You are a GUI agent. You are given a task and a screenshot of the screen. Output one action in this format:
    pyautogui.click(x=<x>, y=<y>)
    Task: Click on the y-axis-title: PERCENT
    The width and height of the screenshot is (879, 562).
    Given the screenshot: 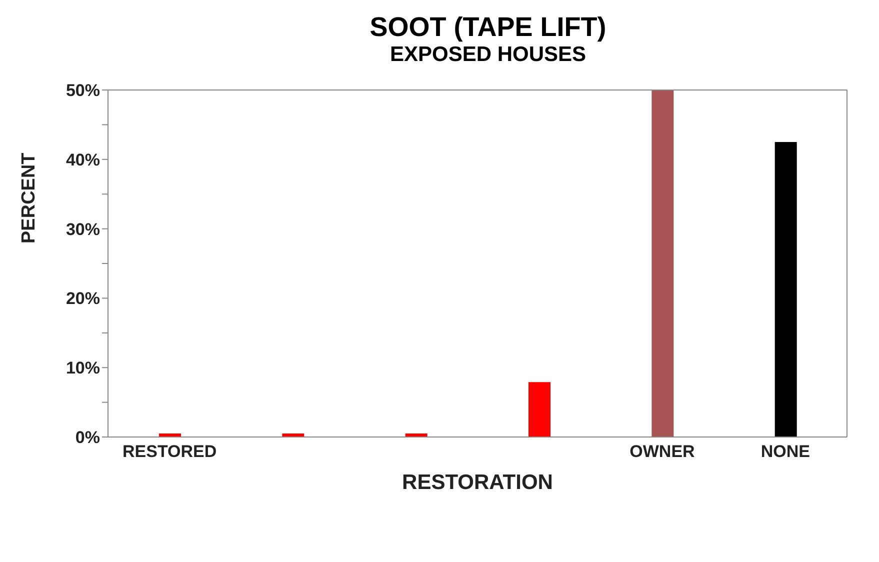 What is the action you would take?
    pyautogui.click(x=29, y=198)
    